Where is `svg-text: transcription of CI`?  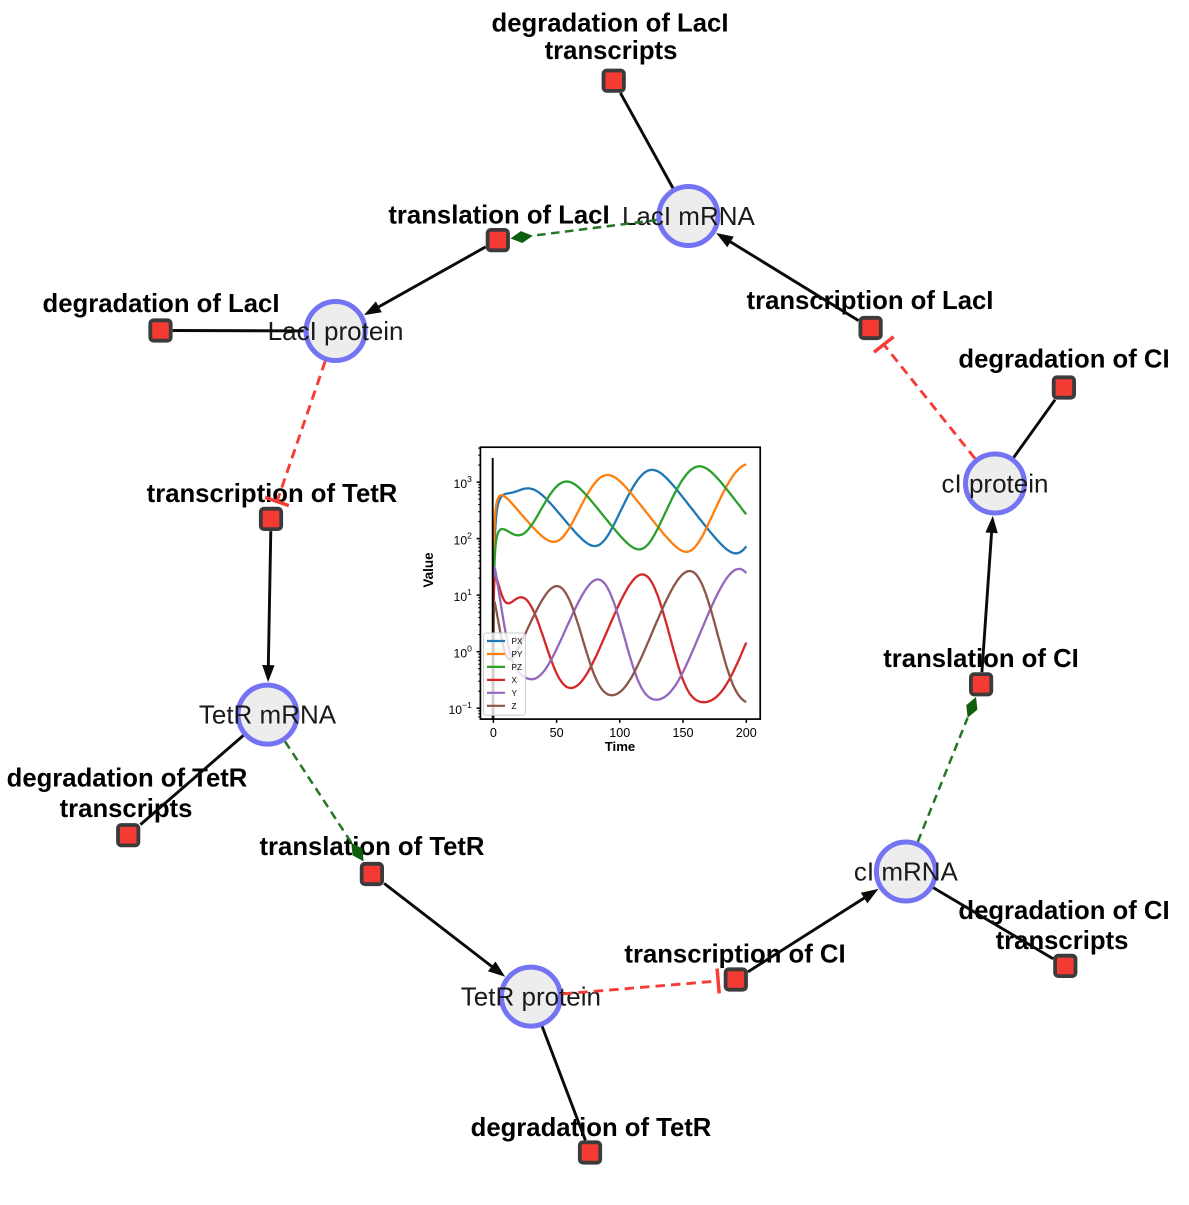
svg-text: transcription of CI is located at coordinates (734, 954).